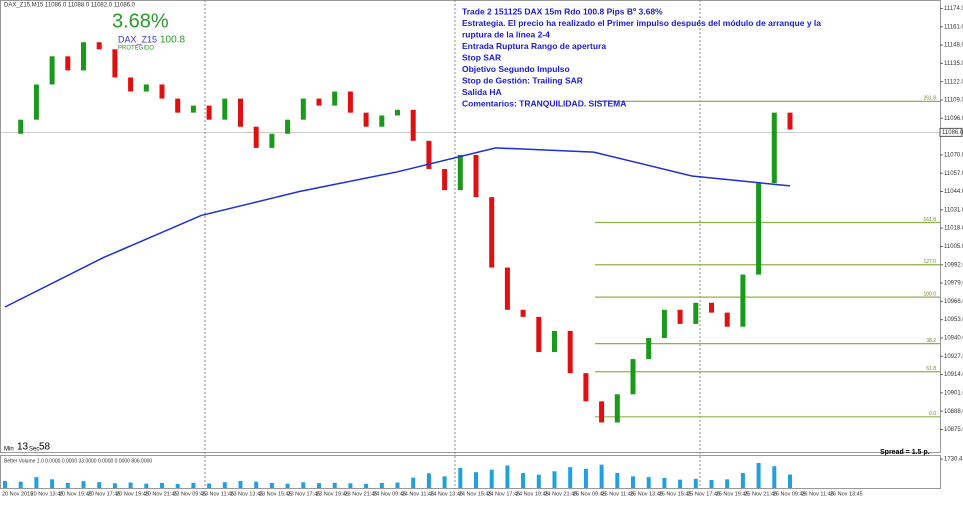 The height and width of the screenshot is (505, 963). Describe the element at coordinates (516, 69) in the screenshot. I see `note-line: Objetivo Segundo Impulso` at that location.